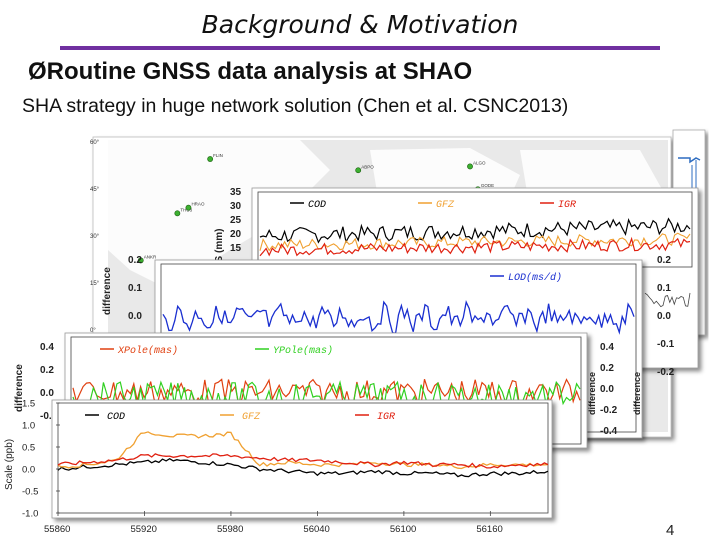  Describe the element at coordinates (317, 205) in the screenshot. I see `rms-legend-label: COD` at that location.